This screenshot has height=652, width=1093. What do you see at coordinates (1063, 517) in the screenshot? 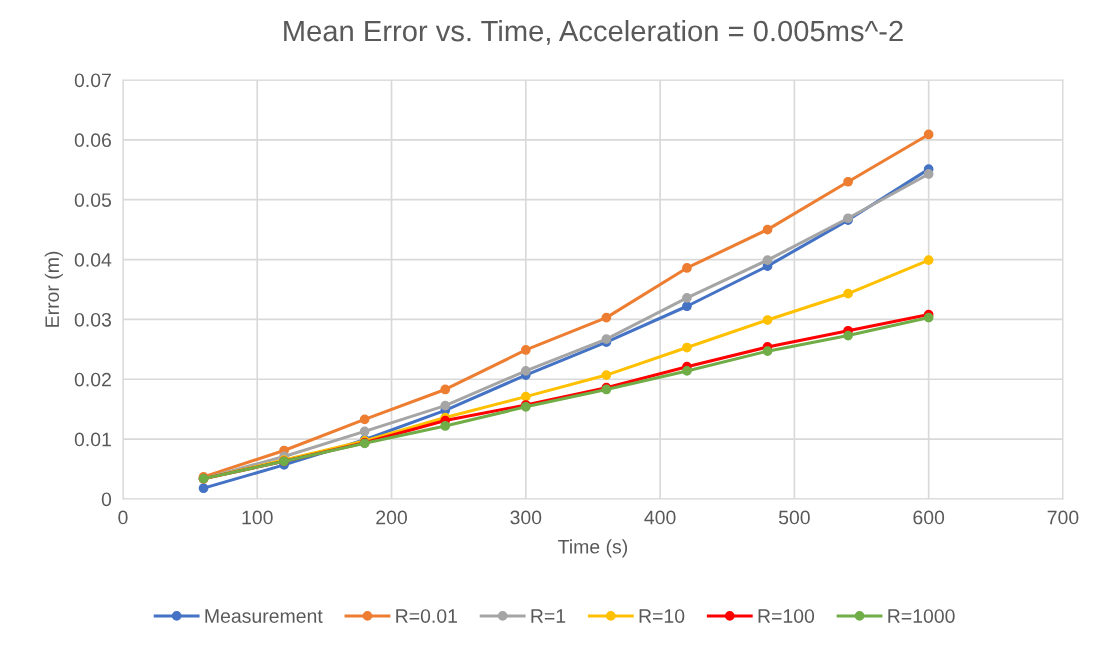
I see `x-tick-label: 700` at bounding box center [1063, 517].